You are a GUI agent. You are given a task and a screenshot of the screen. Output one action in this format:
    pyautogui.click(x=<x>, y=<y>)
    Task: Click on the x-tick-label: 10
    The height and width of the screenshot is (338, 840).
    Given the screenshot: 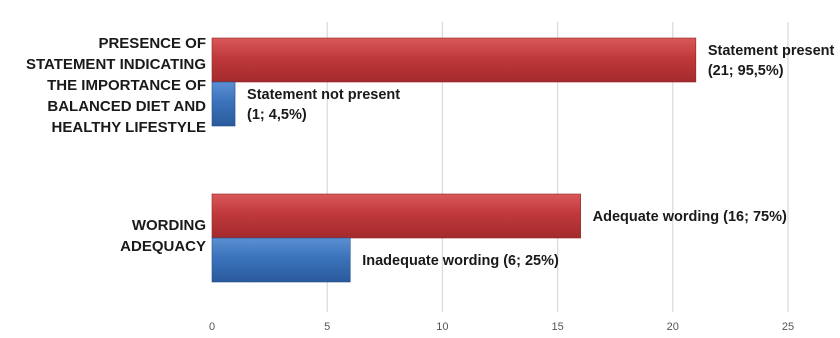 What is the action you would take?
    pyautogui.click(x=442, y=327)
    